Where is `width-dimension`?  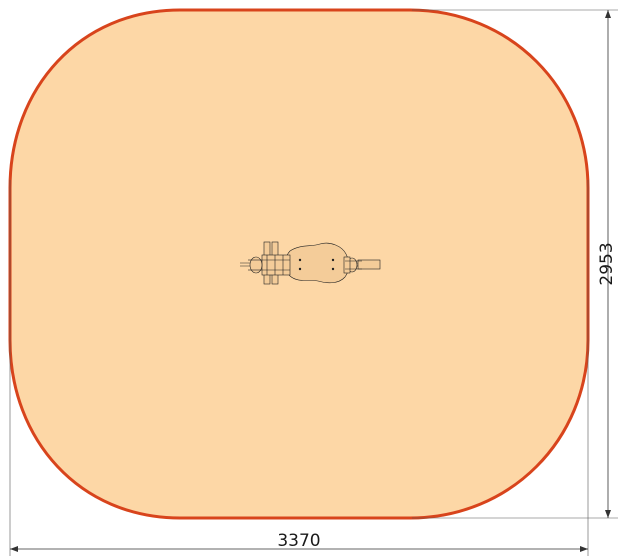
width-dimension is located at coordinates (299, 549).